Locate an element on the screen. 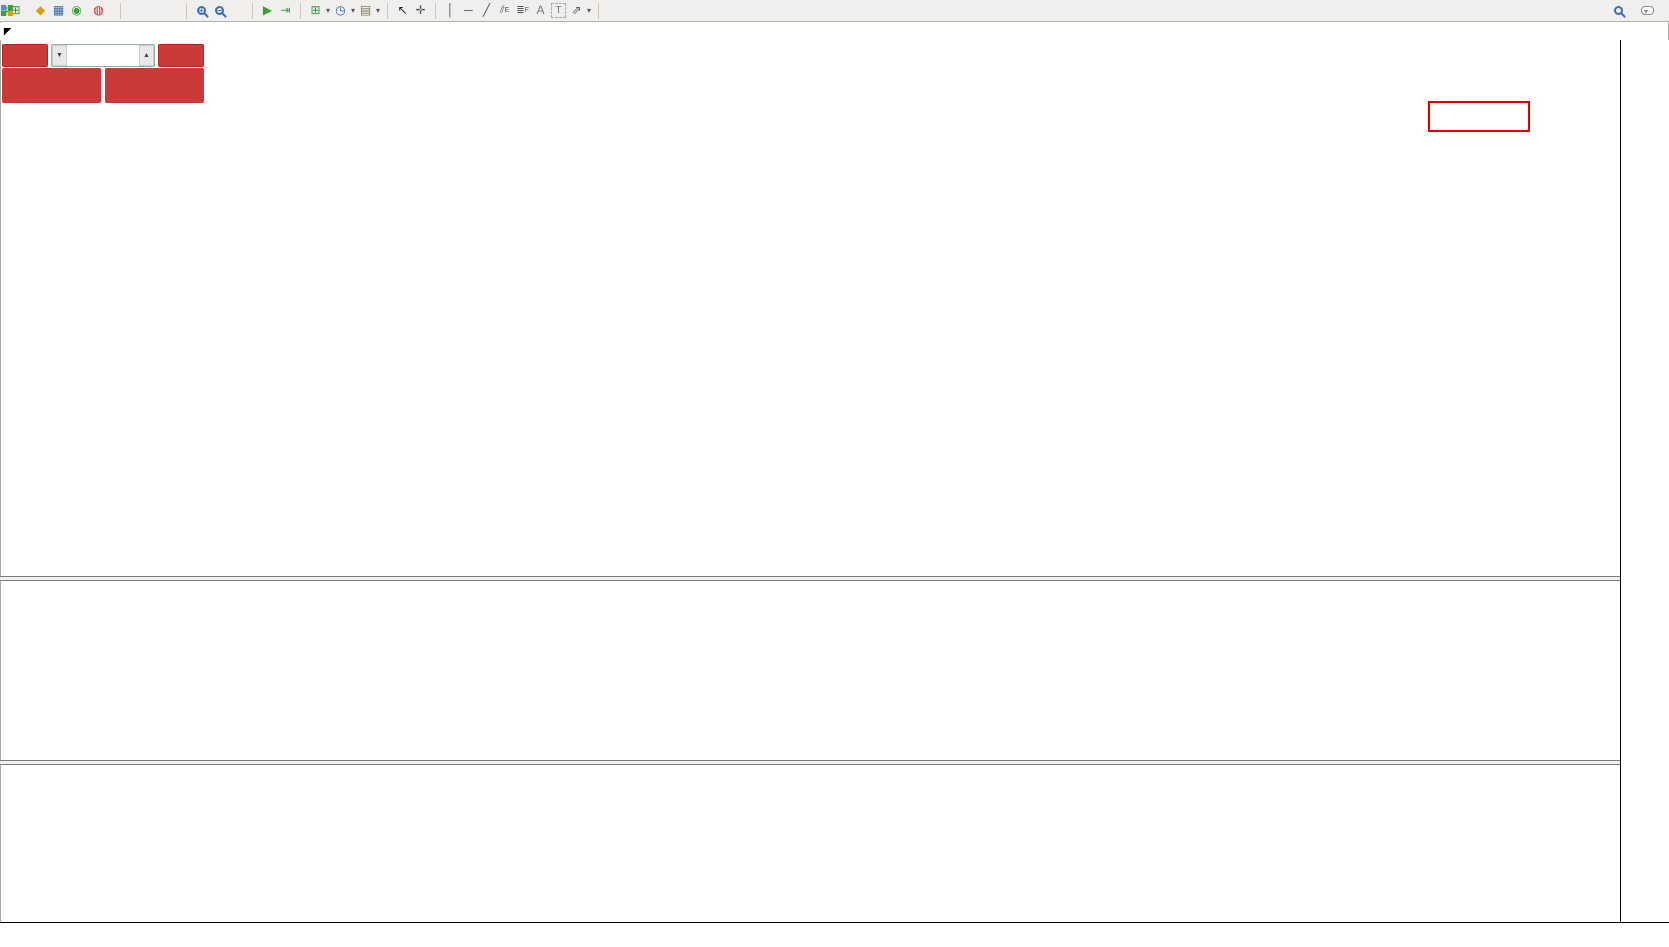 The image size is (1669, 947). autotrade-icon: ◍ is located at coordinates (98, 10).